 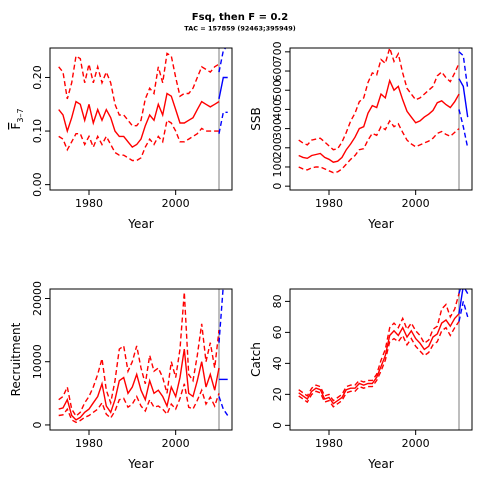 What do you see at coordinates (277, 166) in the screenshot?
I see `y-tick-label: 100` at bounding box center [277, 166].